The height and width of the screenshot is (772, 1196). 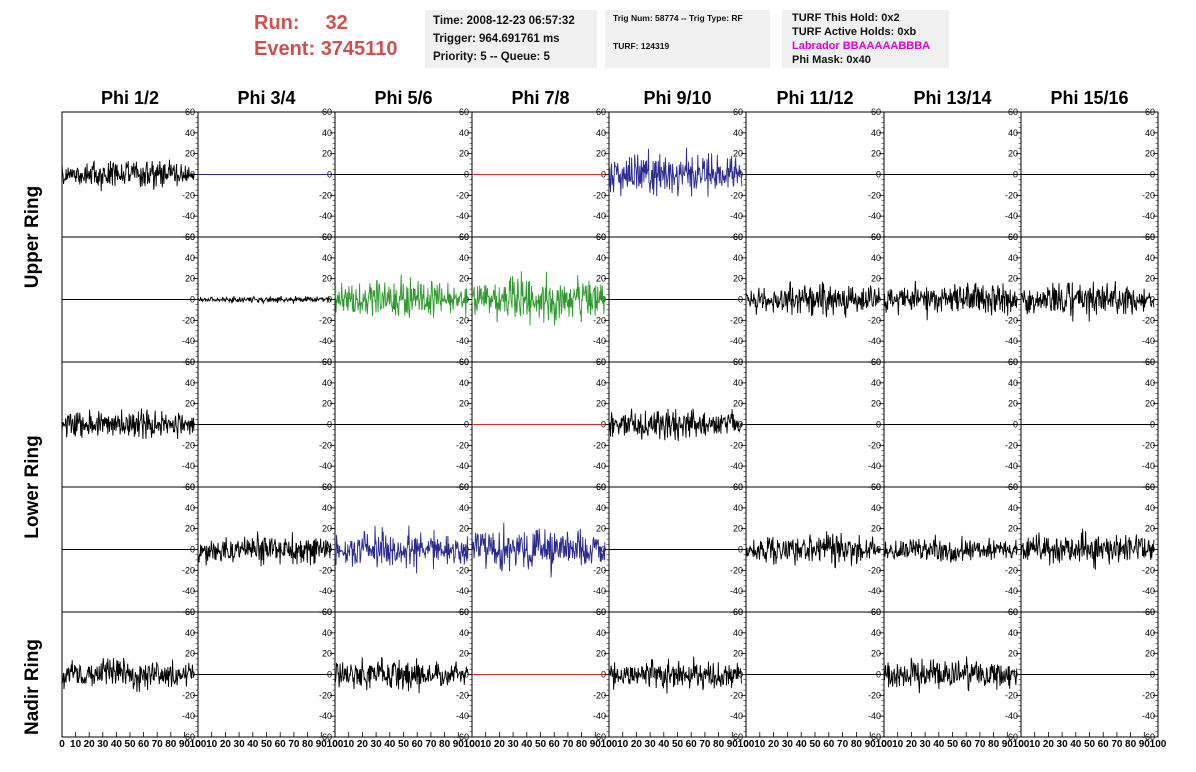 I want to click on labrador-text: Labrador BBAAAAABBBA, so click(x=861, y=46).